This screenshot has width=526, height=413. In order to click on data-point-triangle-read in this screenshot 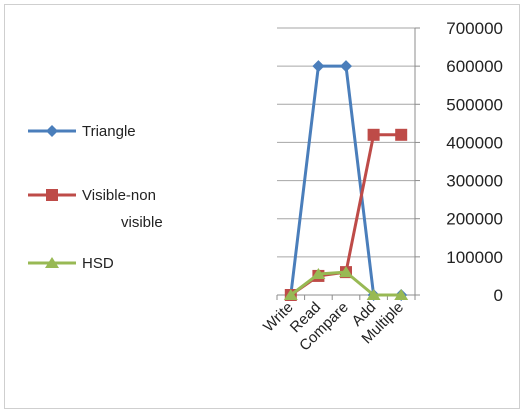, I will do `click(318, 66)`.